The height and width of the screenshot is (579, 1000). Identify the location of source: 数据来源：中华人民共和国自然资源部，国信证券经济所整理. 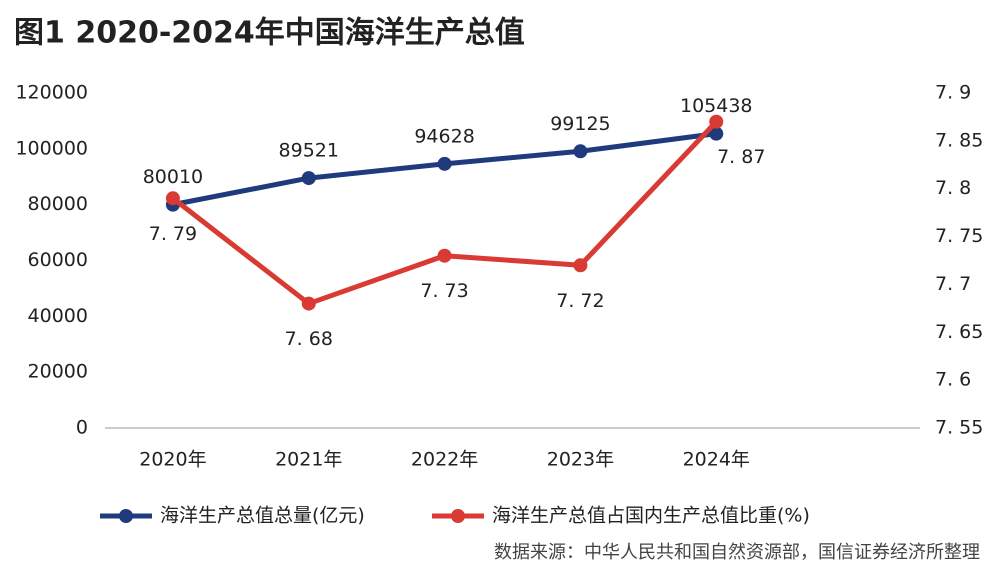
(737, 552).